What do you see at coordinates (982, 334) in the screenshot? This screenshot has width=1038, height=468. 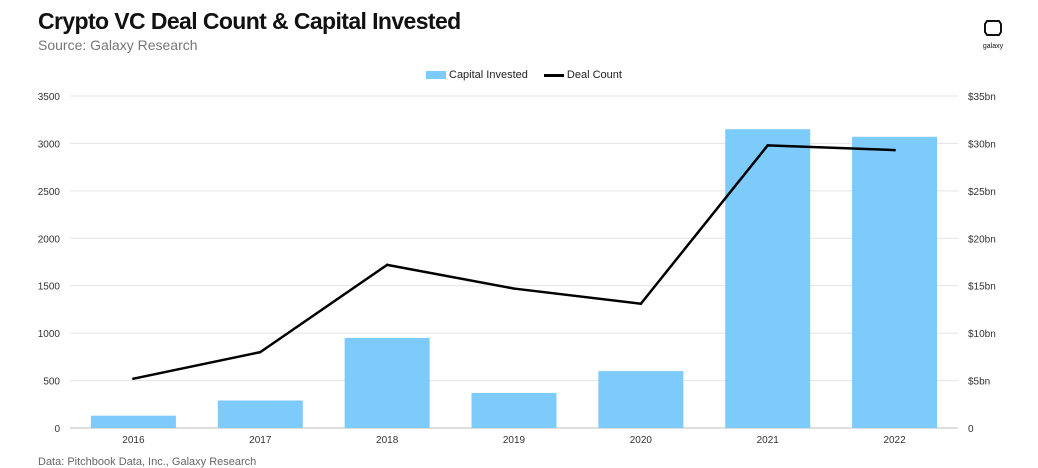 I see `y-right-tick-label: $10bn` at bounding box center [982, 334].